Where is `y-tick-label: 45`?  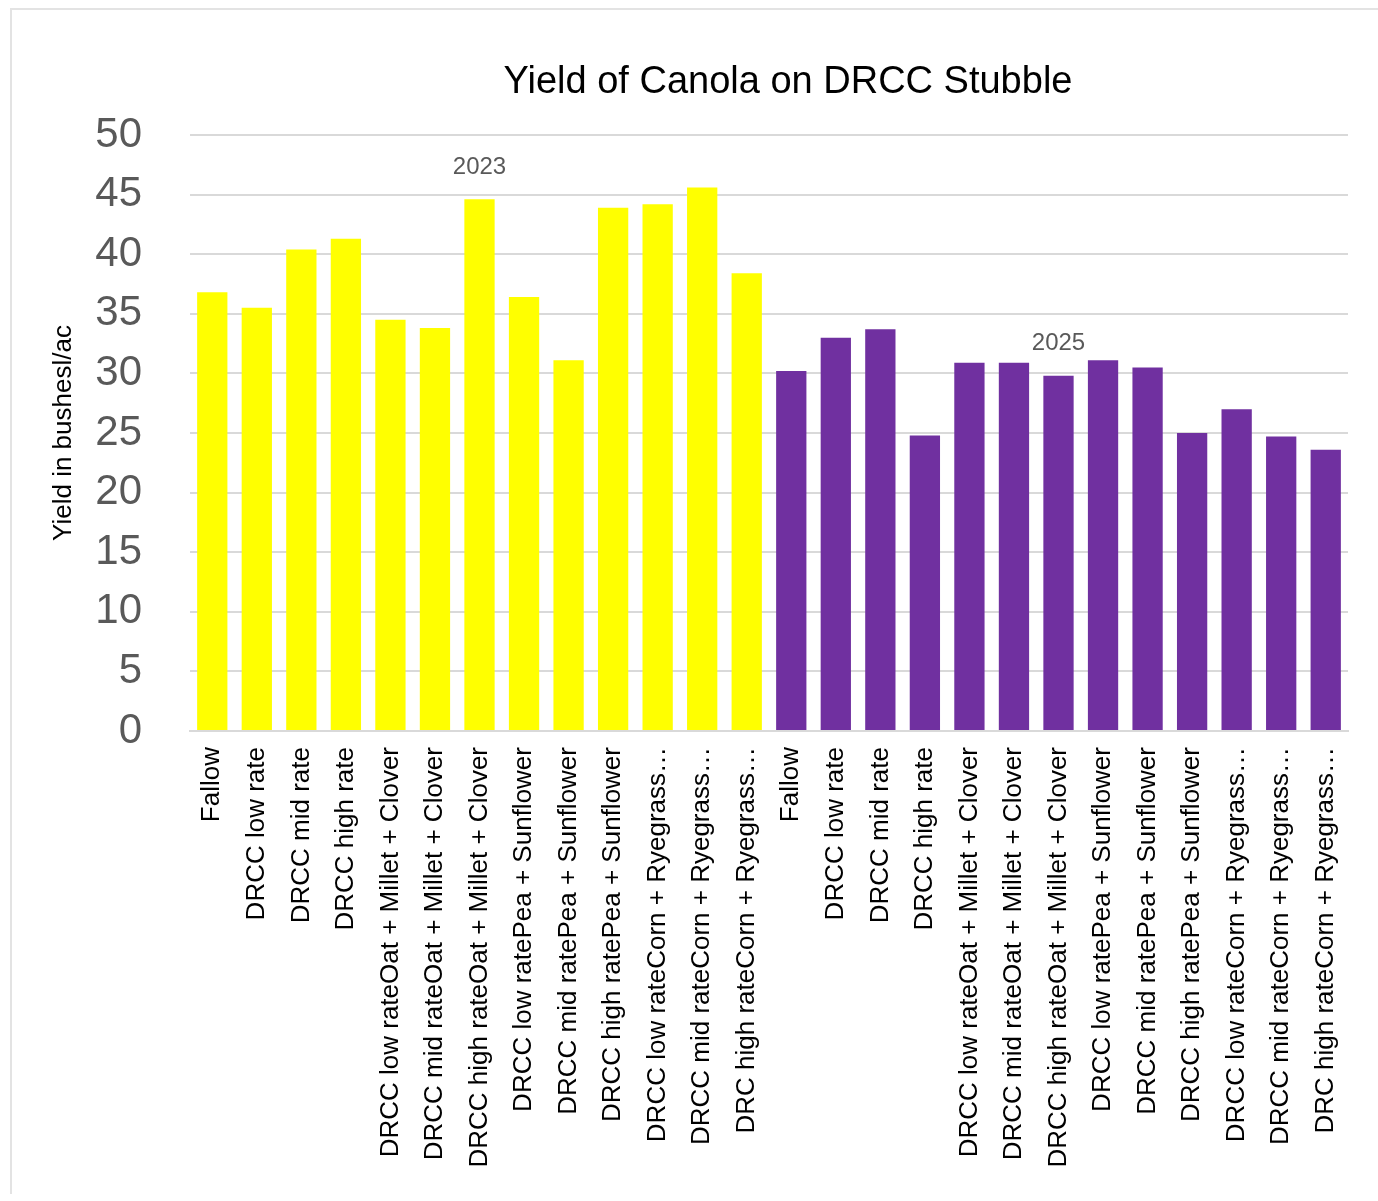
y-tick-label: 45 is located at coordinates (118, 192).